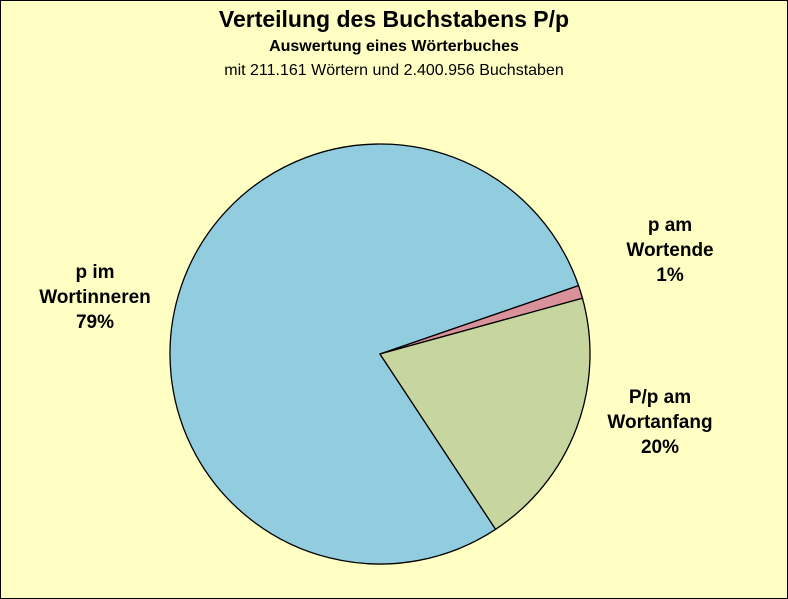  What do you see at coordinates (95, 272) in the screenshot?
I see `slice-label-line: p im` at bounding box center [95, 272].